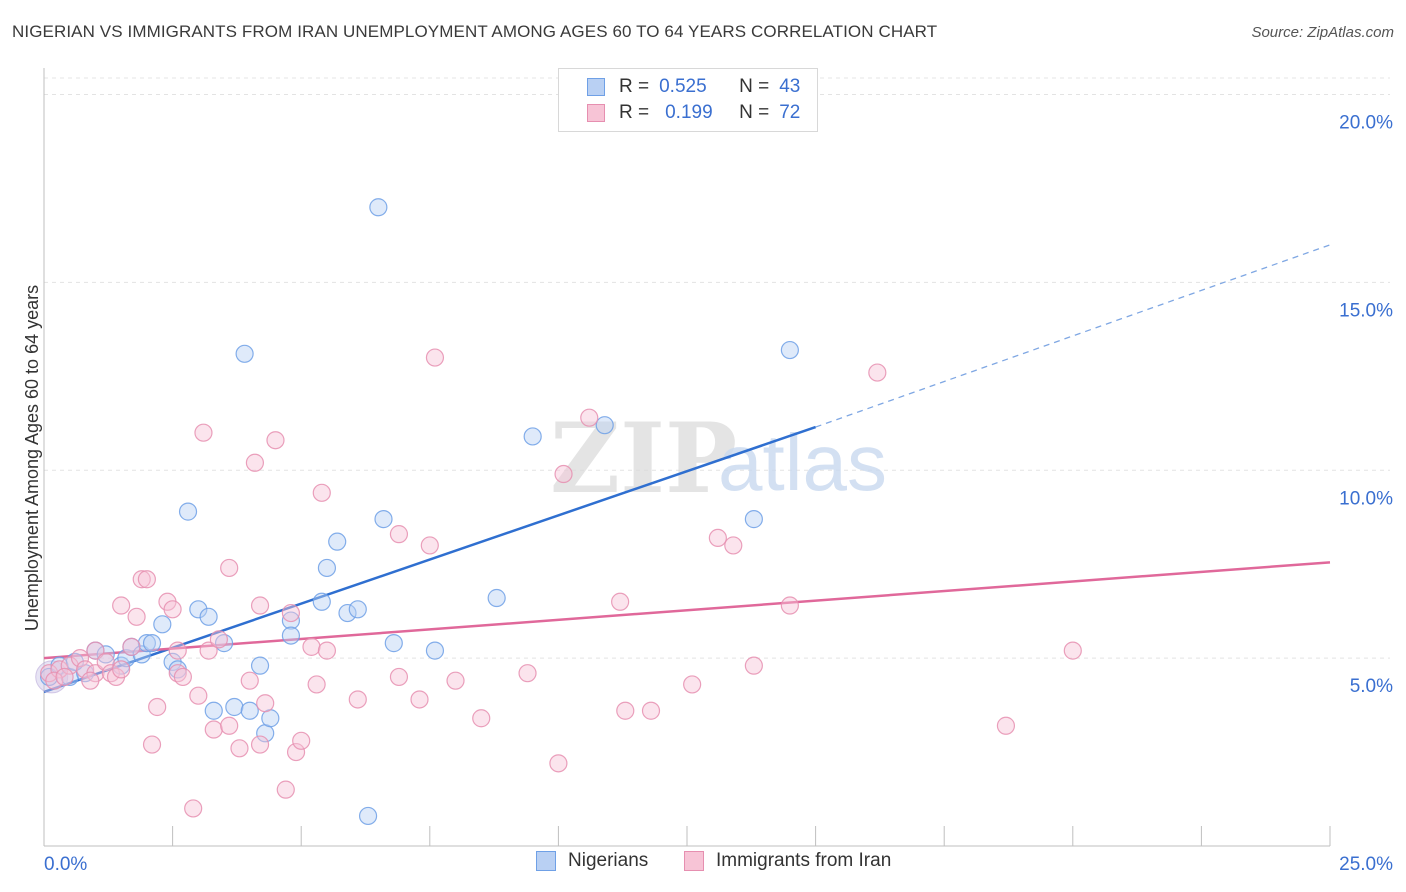 This screenshot has width=1406, height=892. What do you see at coordinates (596, 87) in the screenshot?
I see `legend-swatch-nigerians` at bounding box center [596, 87].